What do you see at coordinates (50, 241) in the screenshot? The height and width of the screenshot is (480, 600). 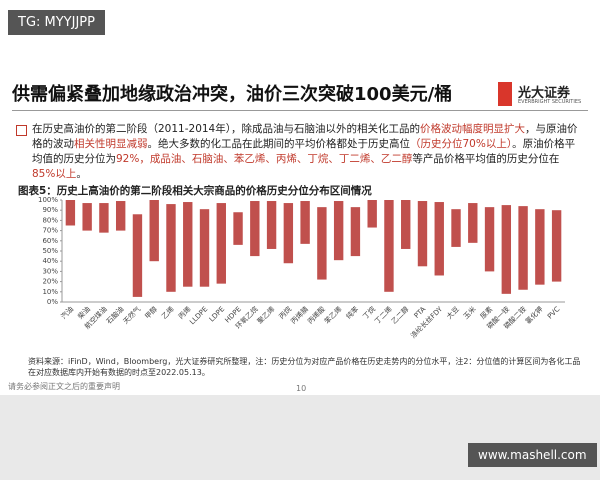 I see `y-tick-label: 60%` at bounding box center [50, 241].